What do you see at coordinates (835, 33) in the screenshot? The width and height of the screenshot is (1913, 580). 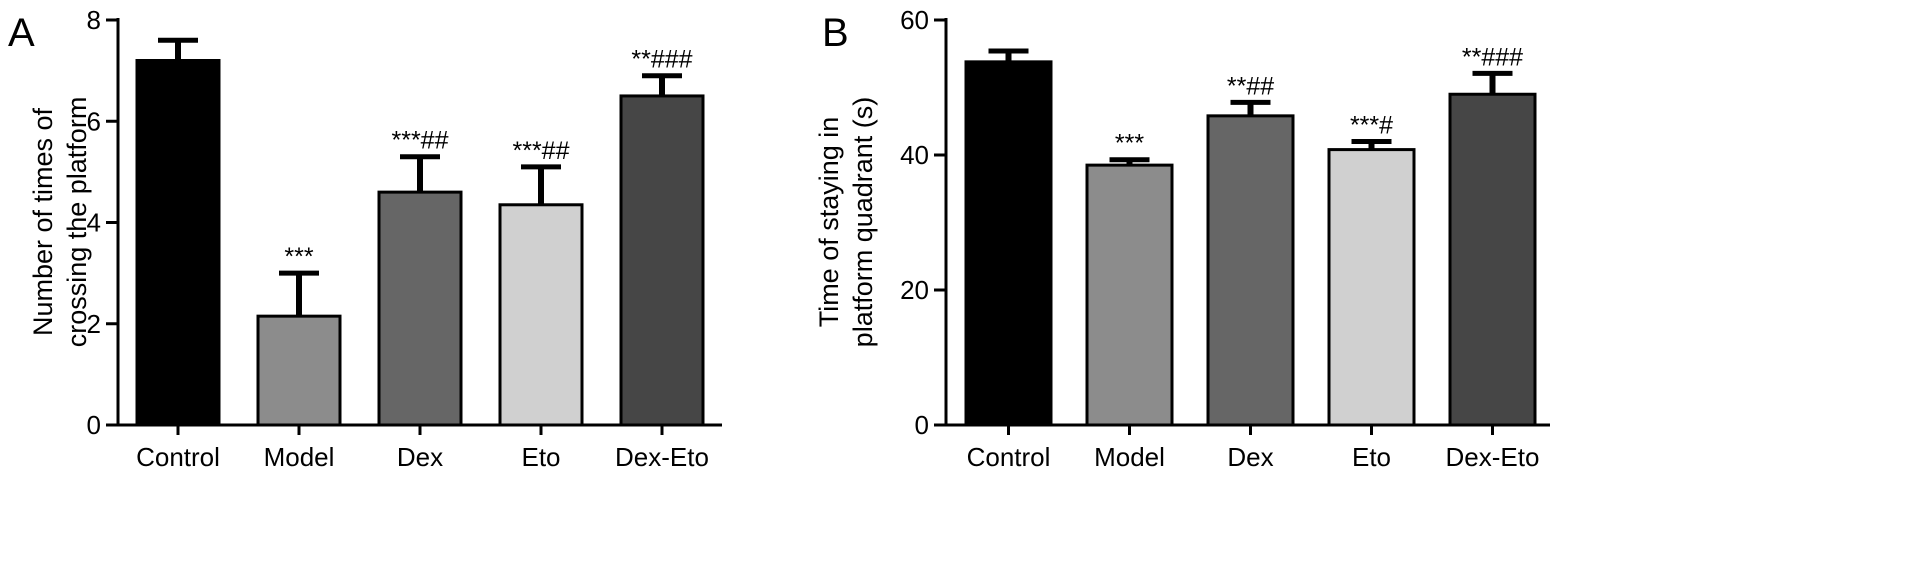 I see `panel-label: B` at bounding box center [835, 33].